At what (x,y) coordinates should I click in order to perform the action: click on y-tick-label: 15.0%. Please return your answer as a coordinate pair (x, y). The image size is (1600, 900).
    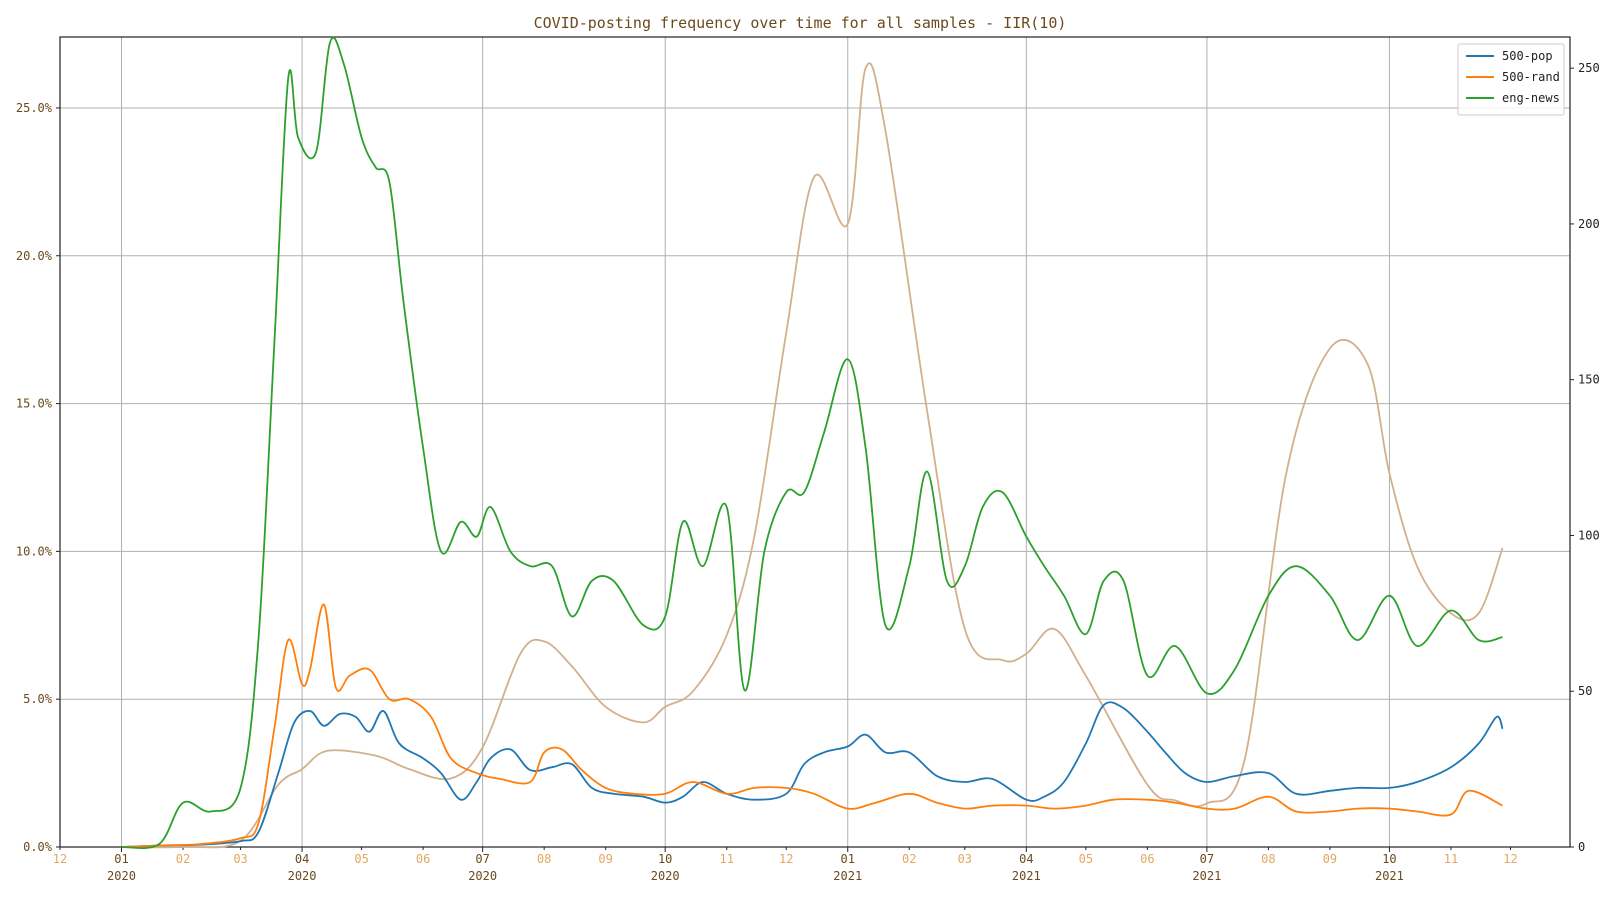
    Looking at the image, I should click on (34, 404).